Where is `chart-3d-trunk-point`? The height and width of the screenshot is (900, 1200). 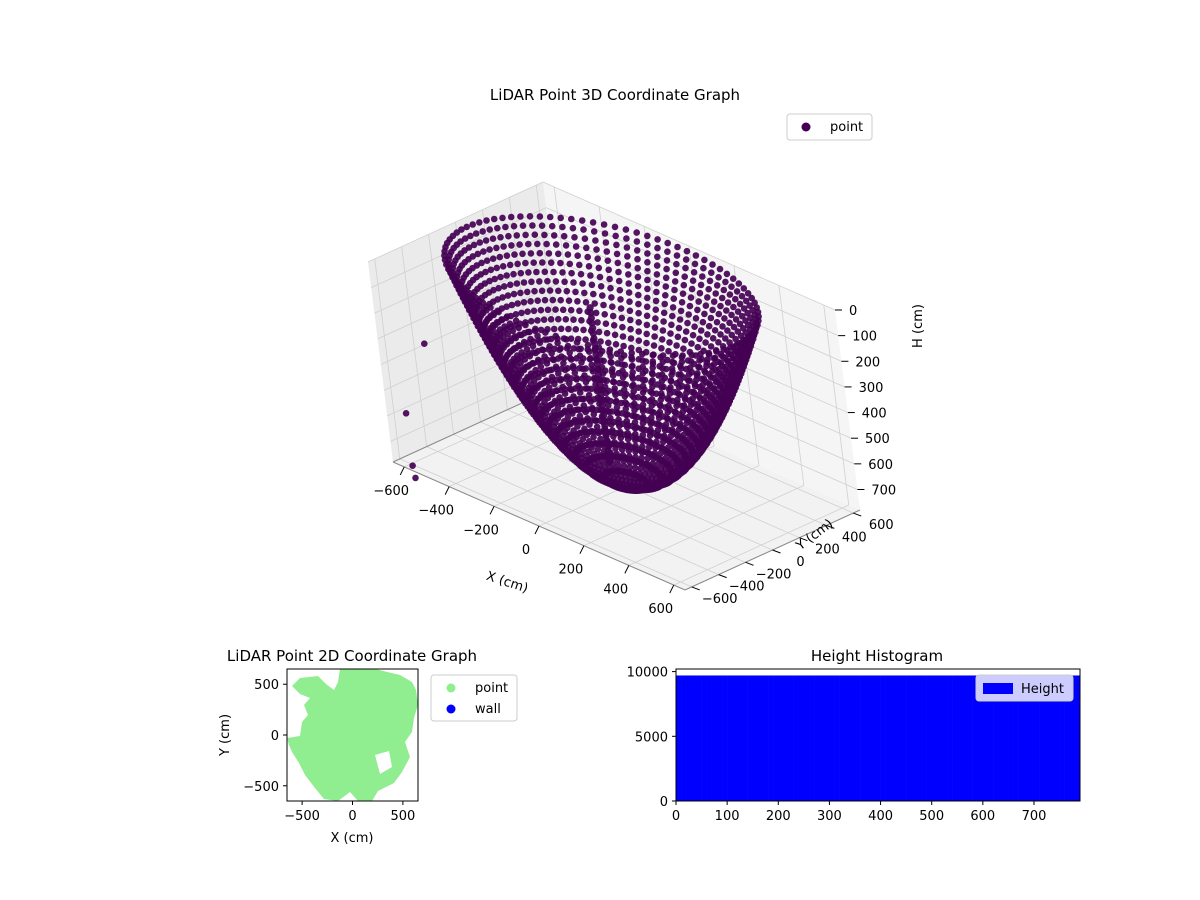
chart-3d-trunk-point is located at coordinates (593, 328).